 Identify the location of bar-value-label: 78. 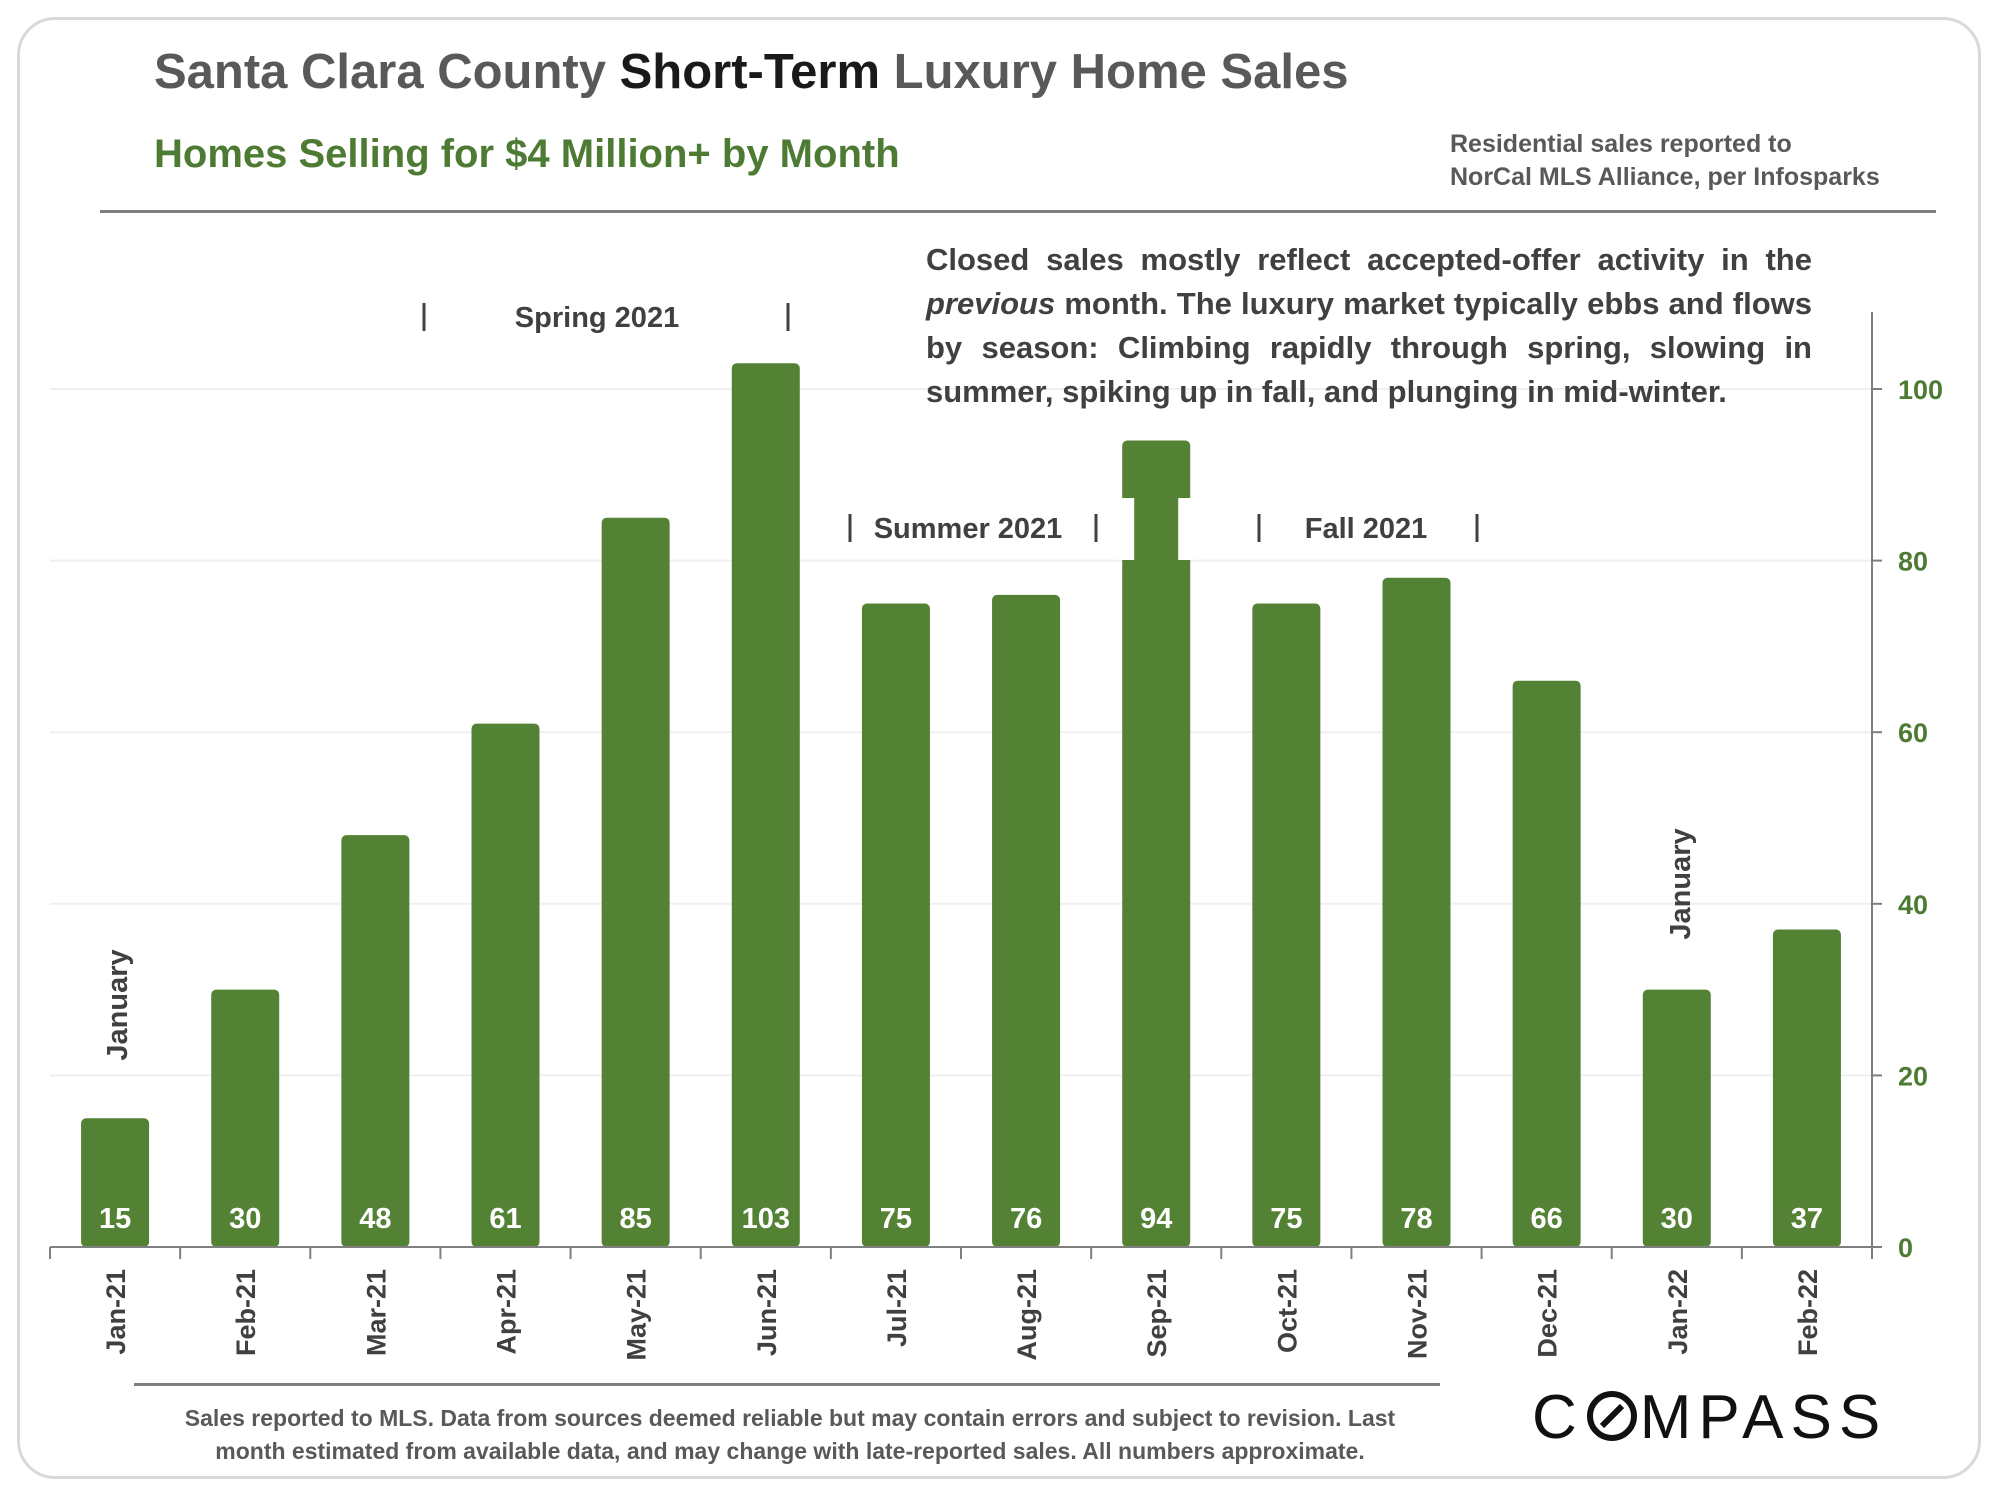
(1416, 1219).